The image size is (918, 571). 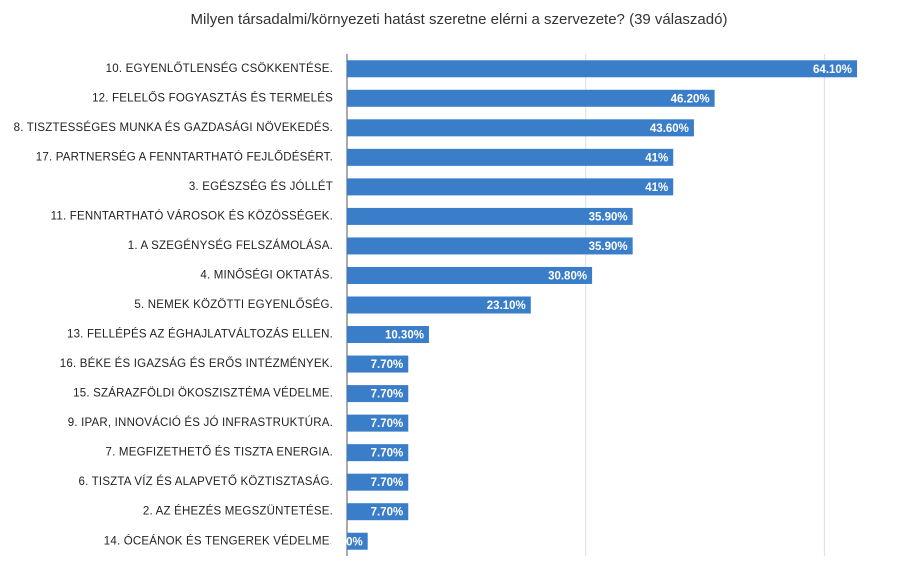 What do you see at coordinates (233, 304) in the screenshot?
I see `y-tick-label: 5. NEMEK KÖZÖTTI EGYENLŐSÉG.` at bounding box center [233, 304].